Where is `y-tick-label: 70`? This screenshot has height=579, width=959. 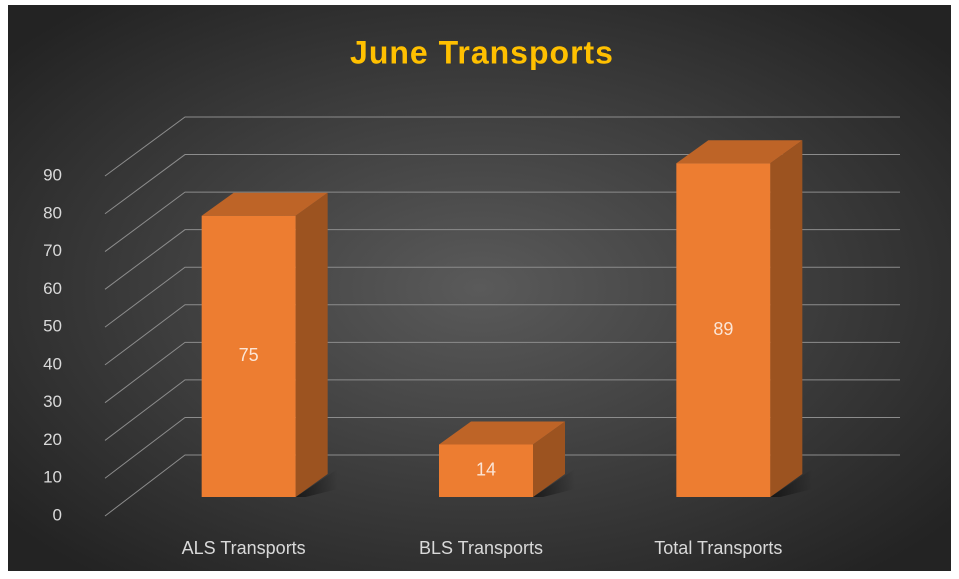 y-tick-label: 70 is located at coordinates (52, 250).